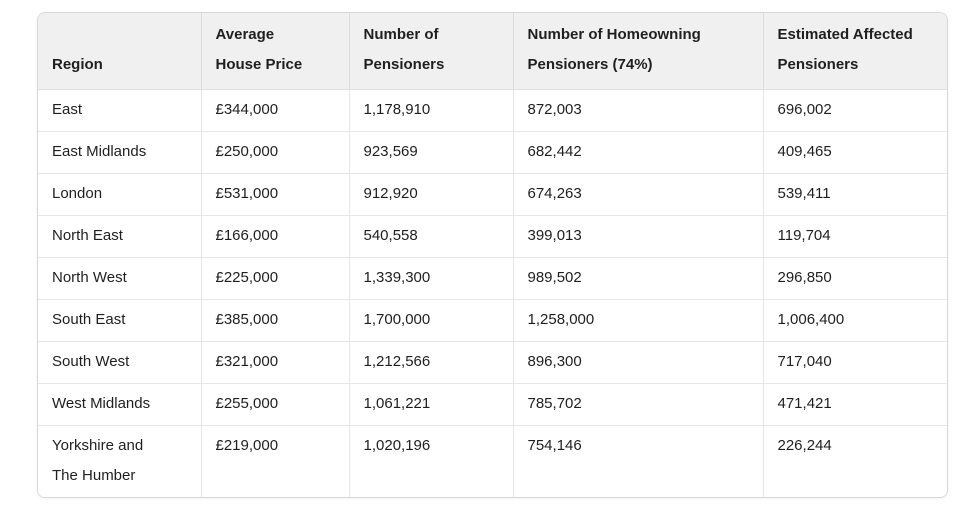 This screenshot has height=508, width=980. I want to click on cell-region: South East, so click(120, 320).